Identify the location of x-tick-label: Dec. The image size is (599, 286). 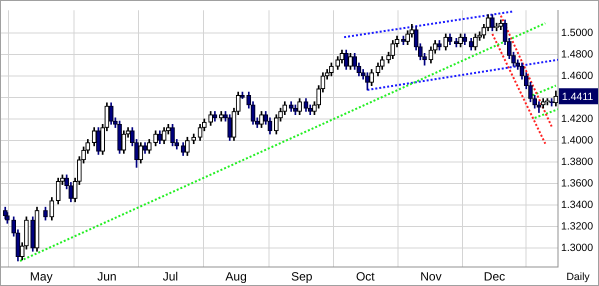
(495, 277).